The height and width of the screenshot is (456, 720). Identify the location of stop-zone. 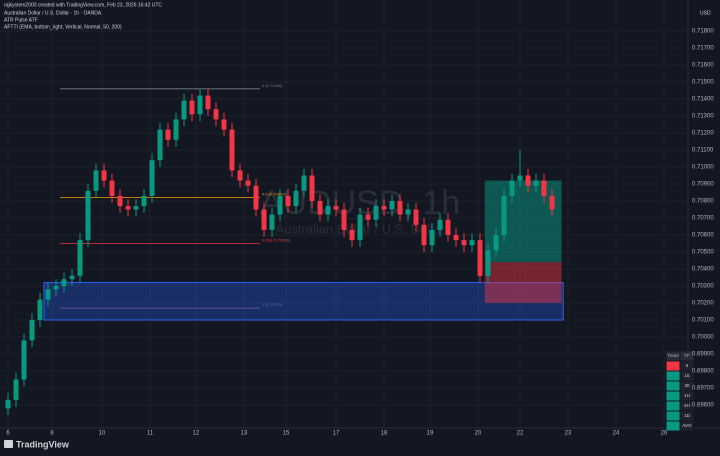
(523, 282).